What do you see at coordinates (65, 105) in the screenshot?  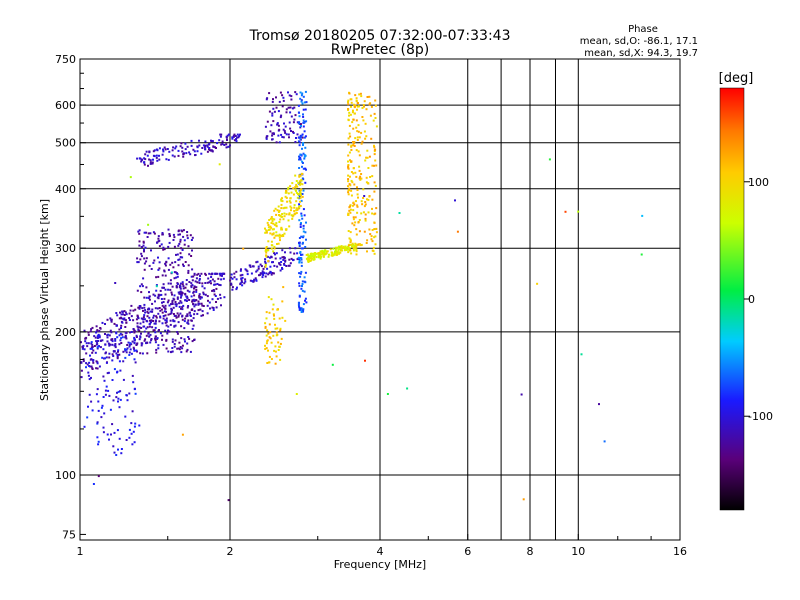 I see `y-tick-label: 600` at bounding box center [65, 105].